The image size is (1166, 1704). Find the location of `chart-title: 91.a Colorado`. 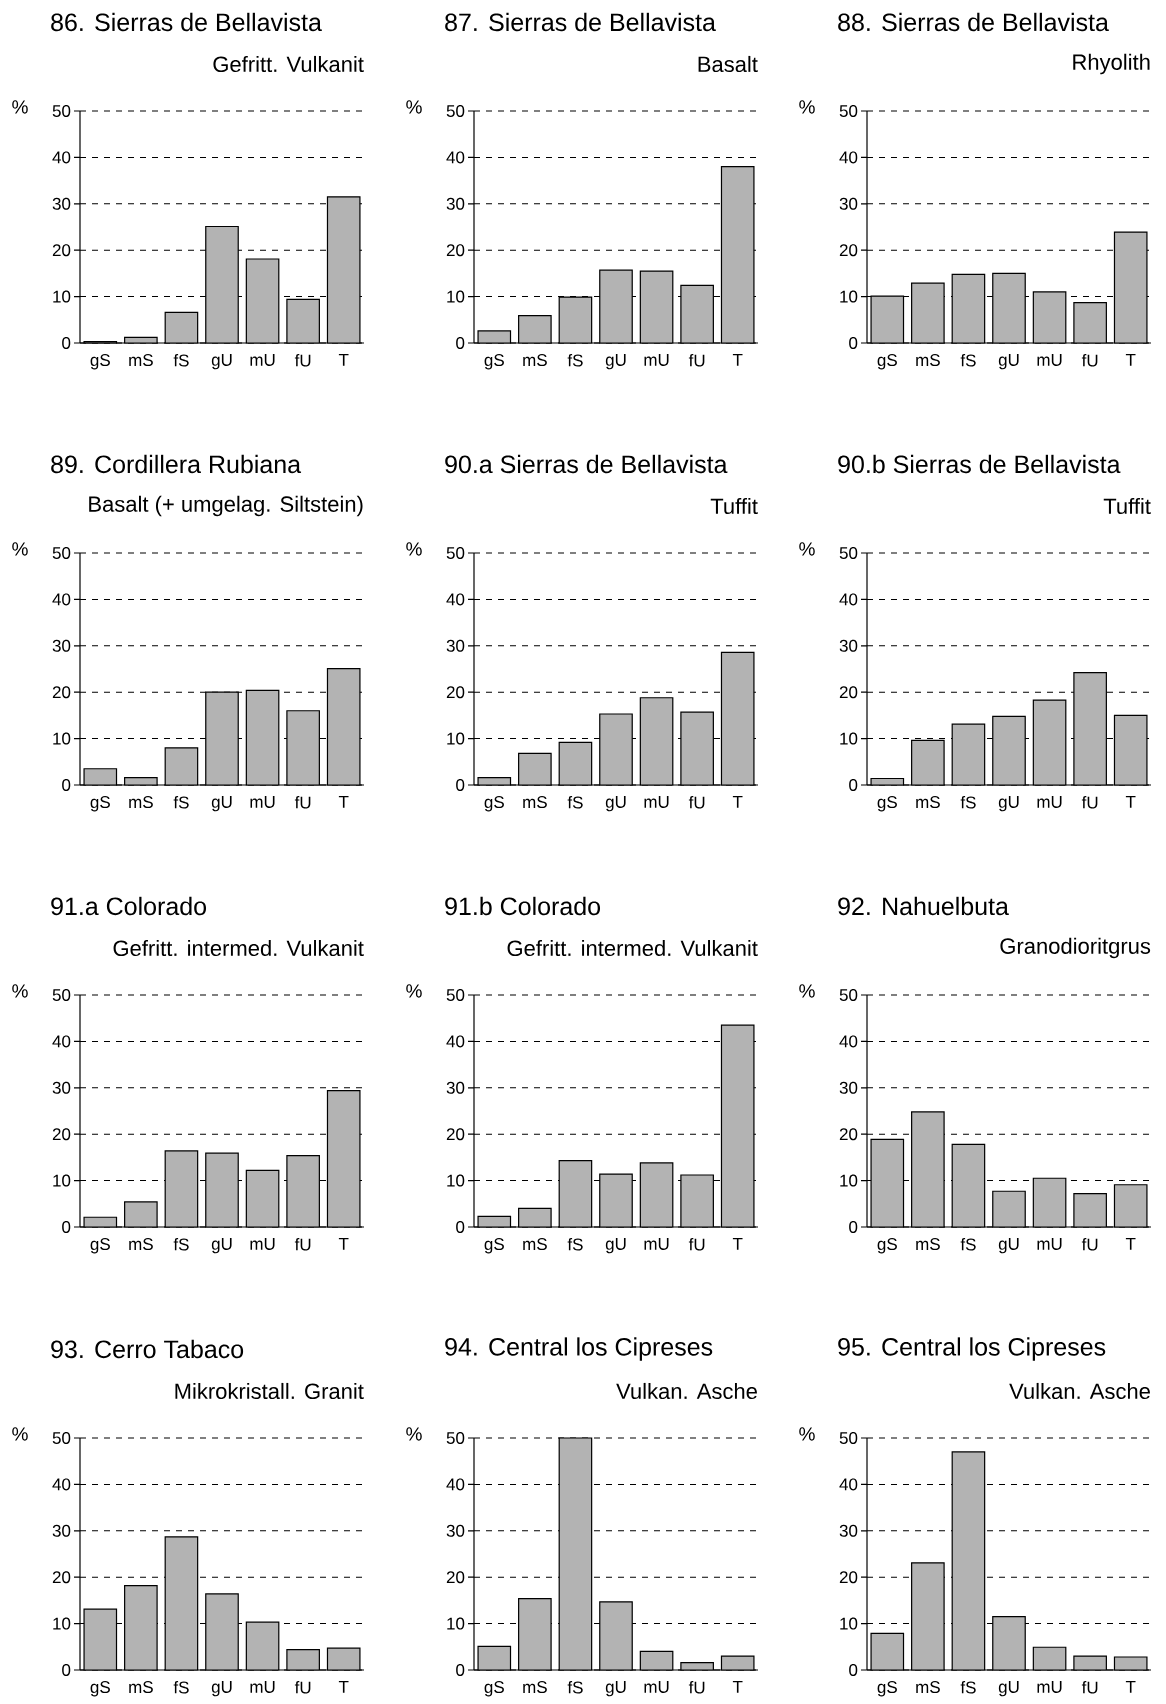

chart-title: 91.a Colorado is located at coordinates (129, 906).